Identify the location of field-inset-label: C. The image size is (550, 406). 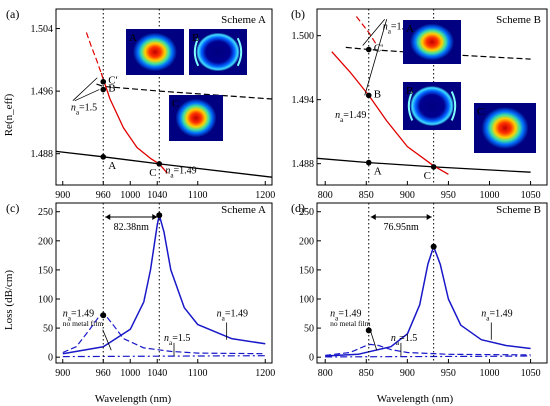
(175, 104).